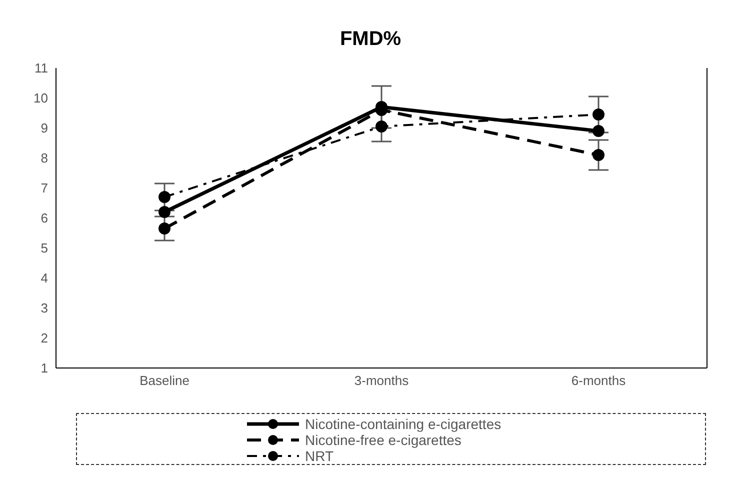 Image resolution: width=741 pixels, height=482 pixels. Describe the element at coordinates (403, 424) in the screenshot. I see `legend-label: Nicotine-containing e-cigarettes` at that location.